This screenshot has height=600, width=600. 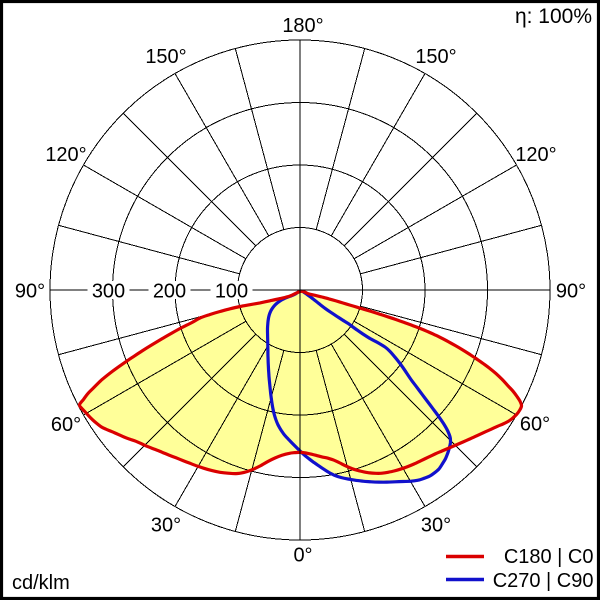 I want to click on svg-text: 300, so click(x=108, y=291).